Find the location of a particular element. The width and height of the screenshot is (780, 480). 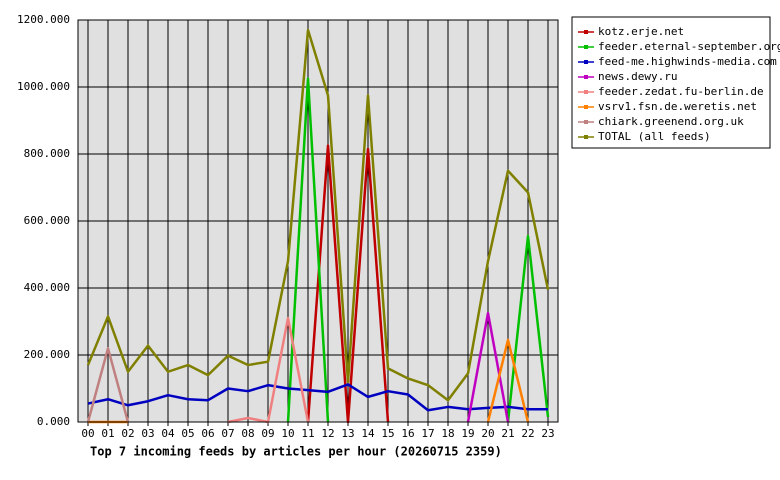

legend-label: kotz.erje.net is located at coordinates (641, 31).